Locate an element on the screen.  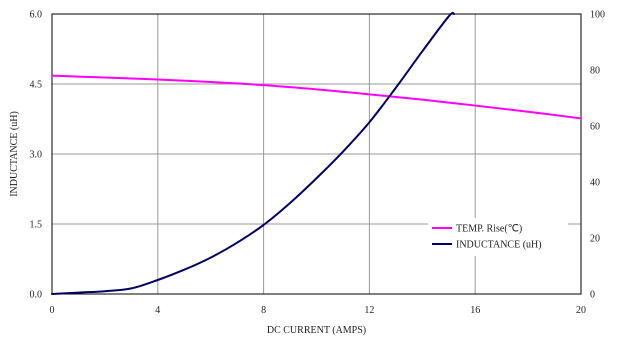
y-tick-label: 4.5 is located at coordinates (36, 85).